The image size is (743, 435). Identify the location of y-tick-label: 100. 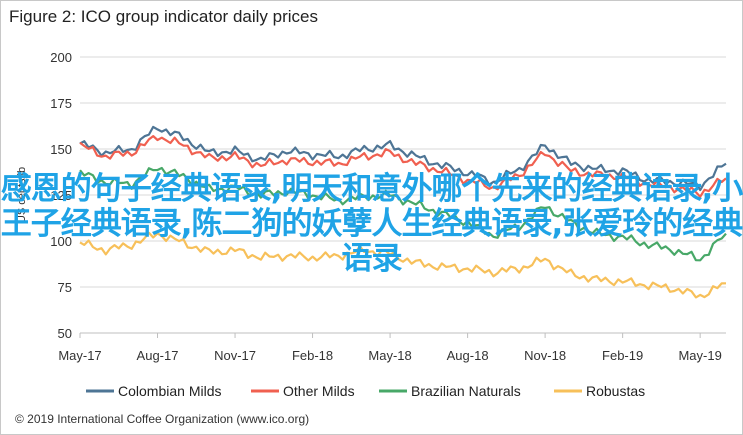
(61, 241).